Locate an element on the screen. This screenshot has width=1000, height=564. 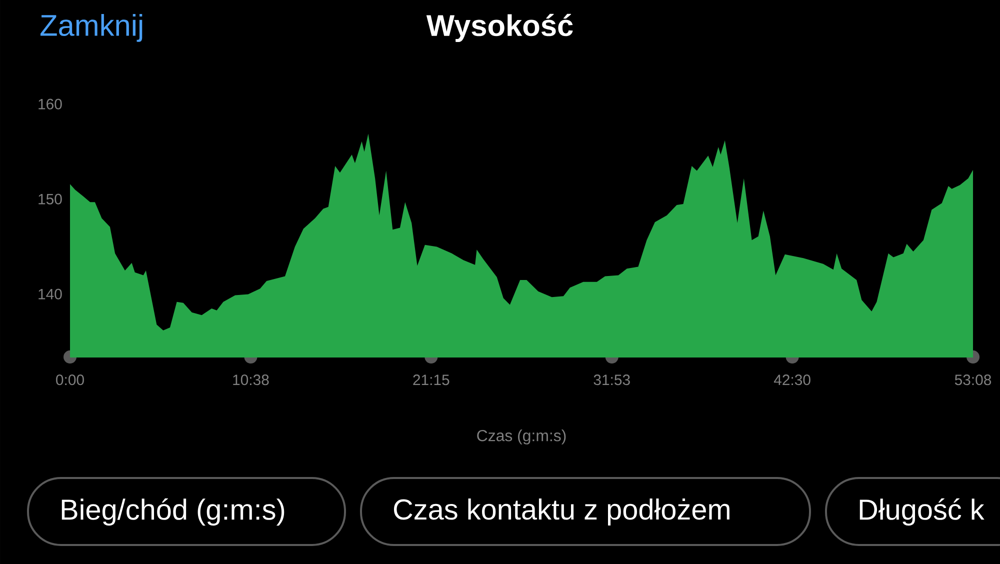
y-tick-label: 160 is located at coordinates (50, 104).